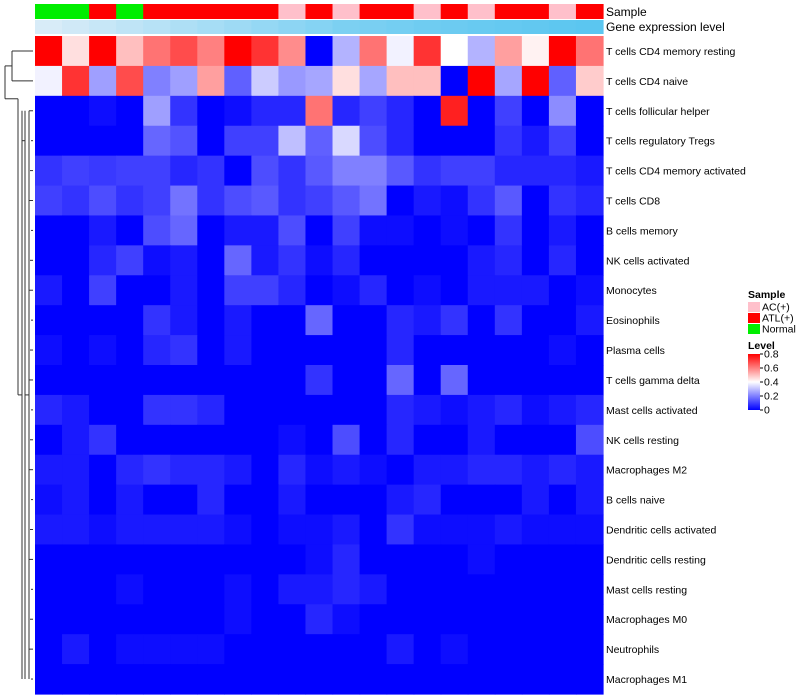  I want to click on row-label: T cells CD8, so click(633, 202).